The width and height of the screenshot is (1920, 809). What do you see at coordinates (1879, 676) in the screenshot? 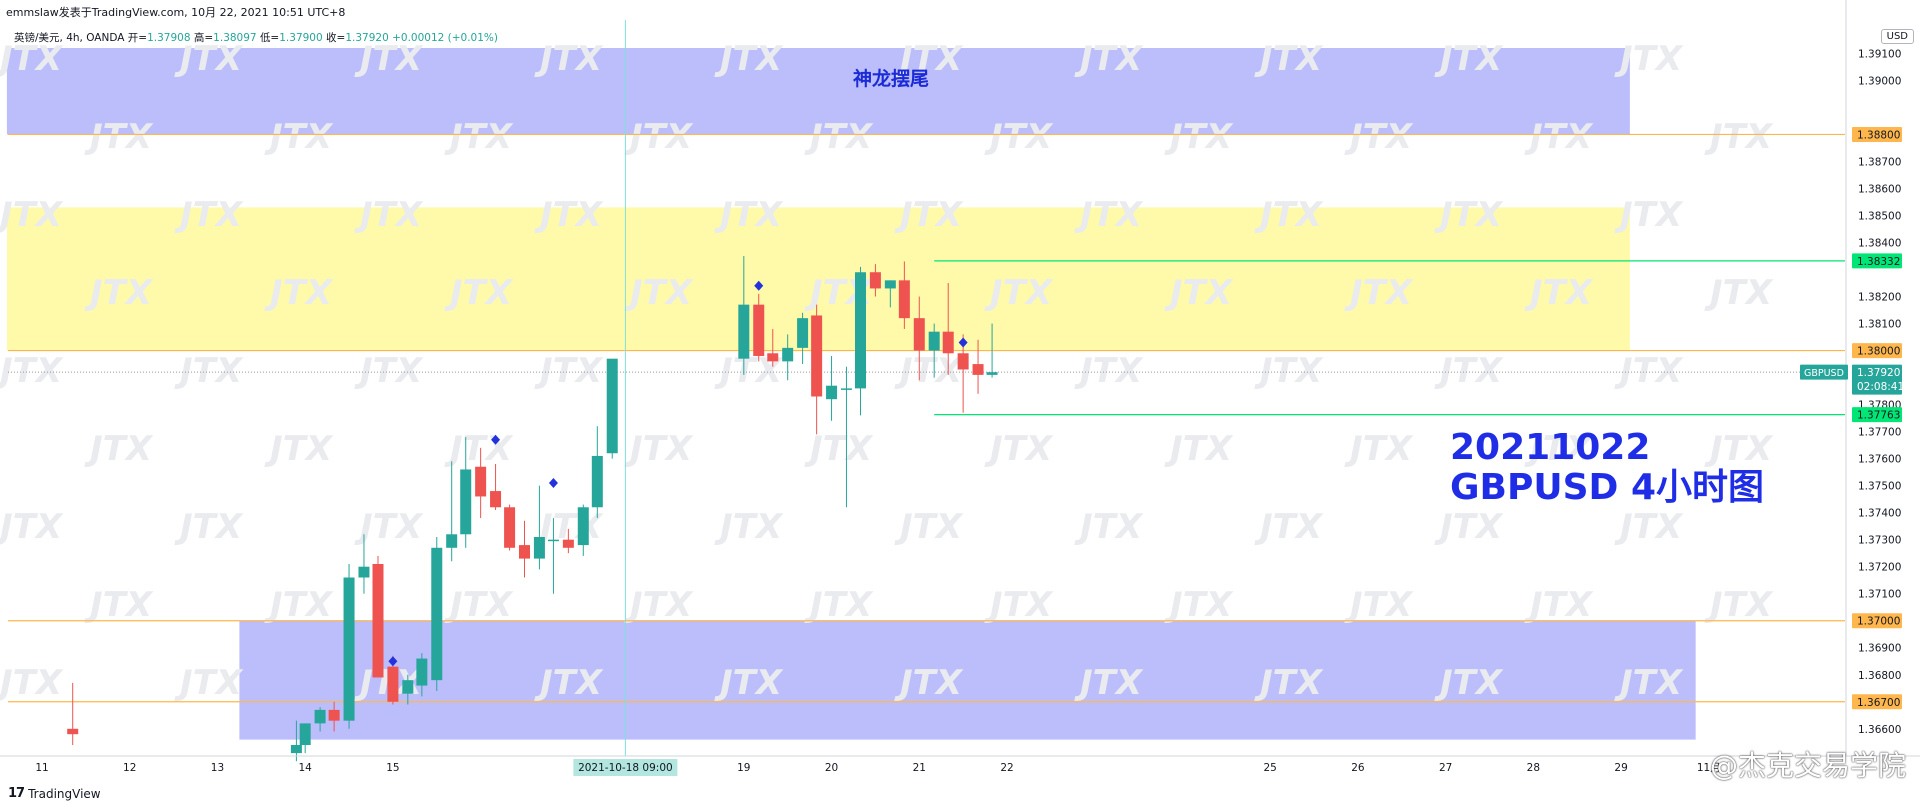
I see `y-tick-label: 1.36800` at bounding box center [1879, 676].